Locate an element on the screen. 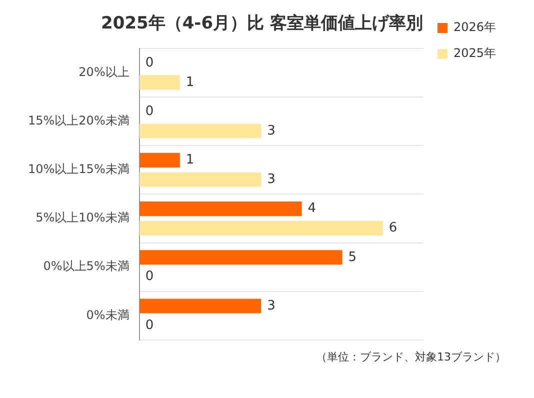  data-label: 5 is located at coordinates (352, 257).